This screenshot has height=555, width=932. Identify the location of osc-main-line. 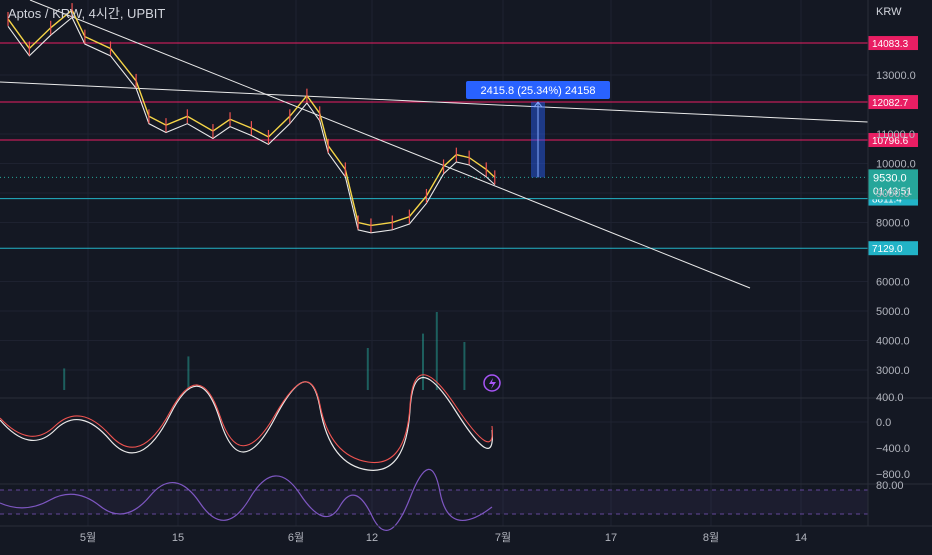
(246, 419).